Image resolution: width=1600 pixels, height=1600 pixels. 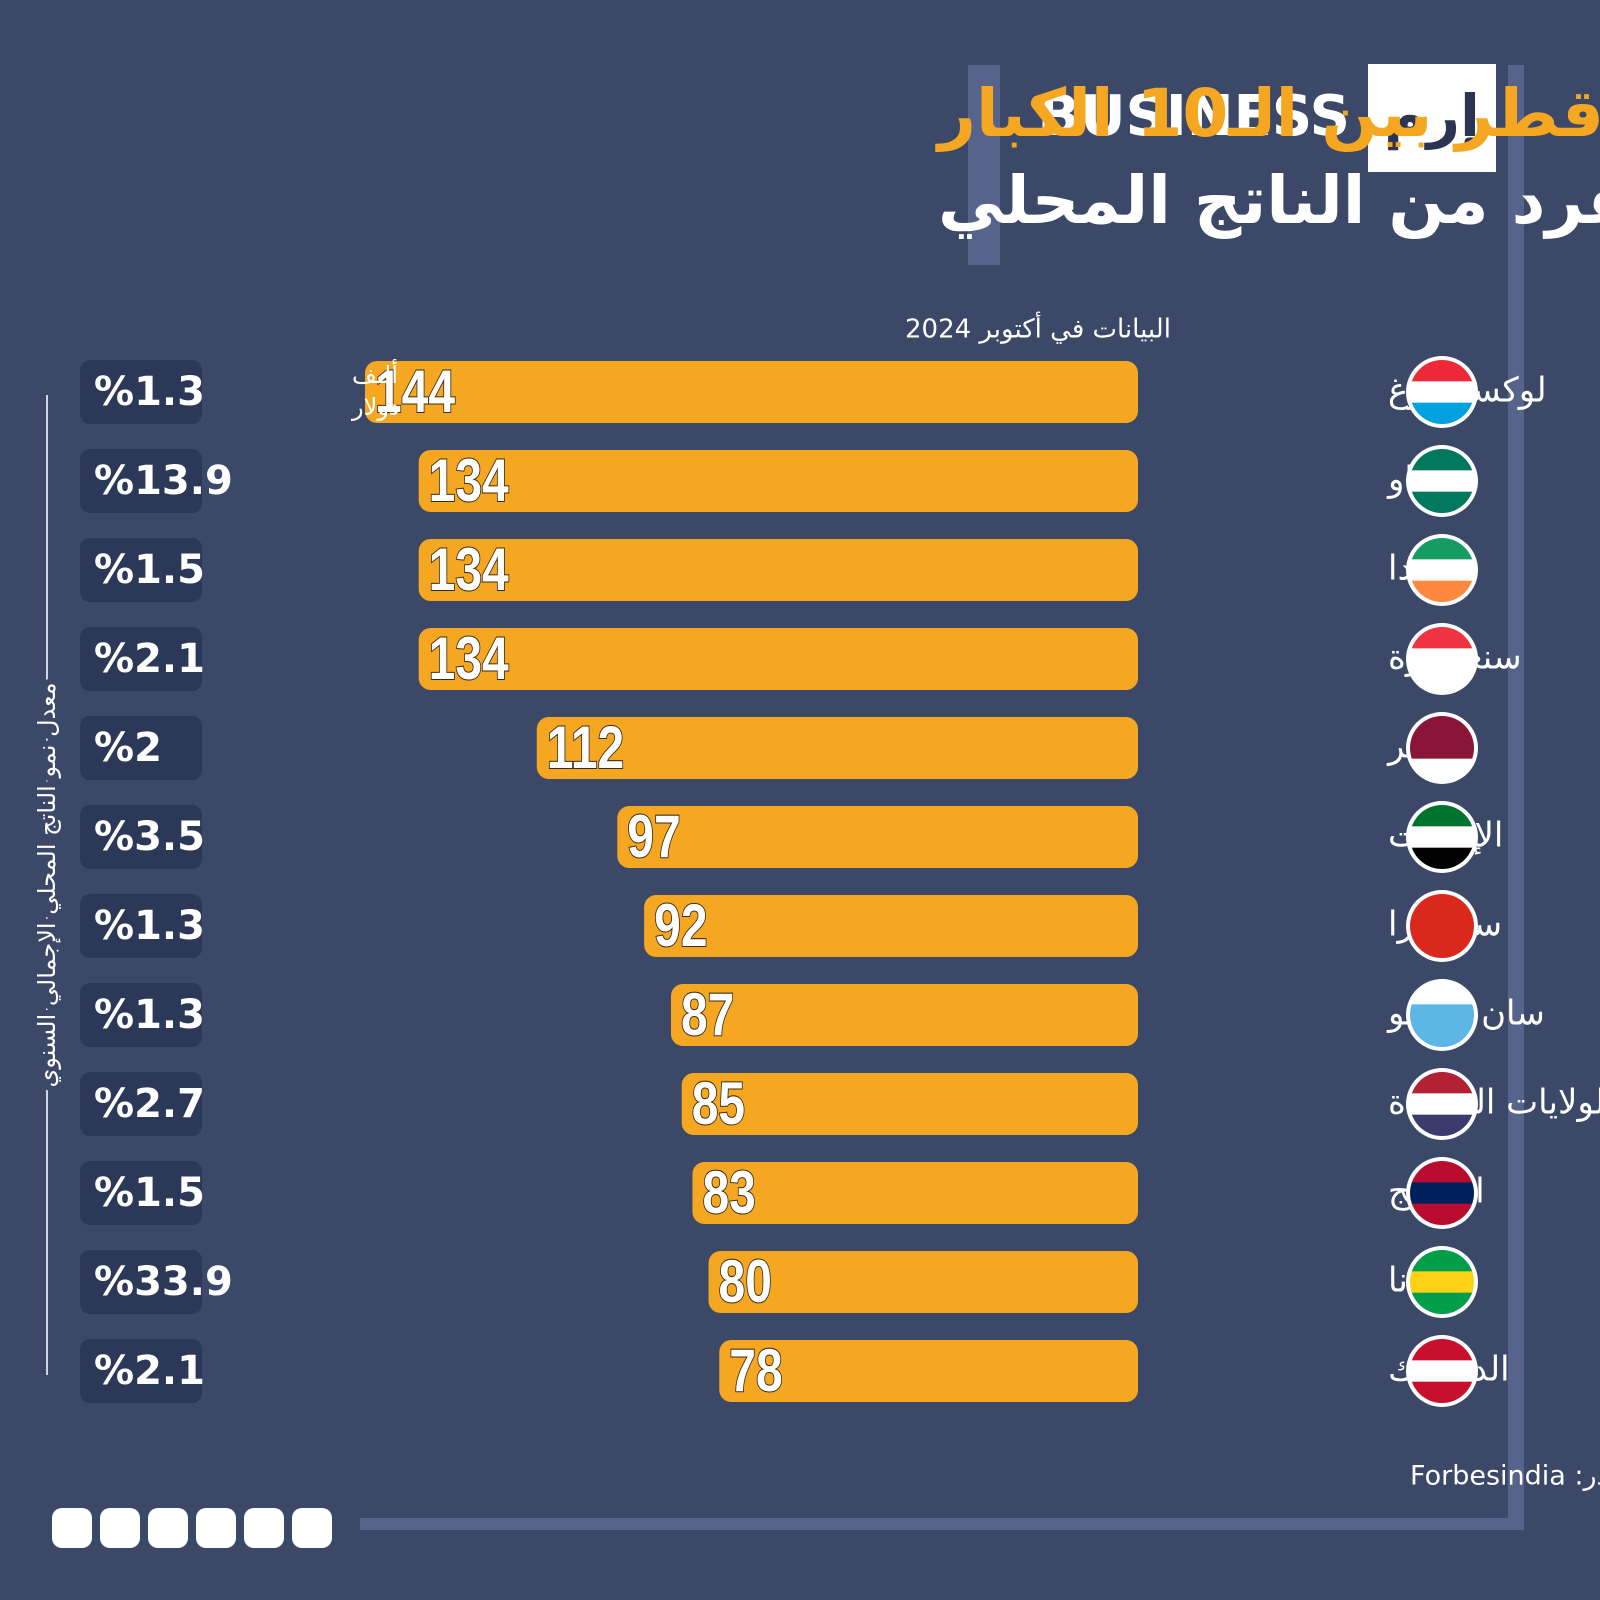 I want to click on side-label: معدل نمو الناتج المحلي الإجمالي السنوي, so click(x=47, y=884).